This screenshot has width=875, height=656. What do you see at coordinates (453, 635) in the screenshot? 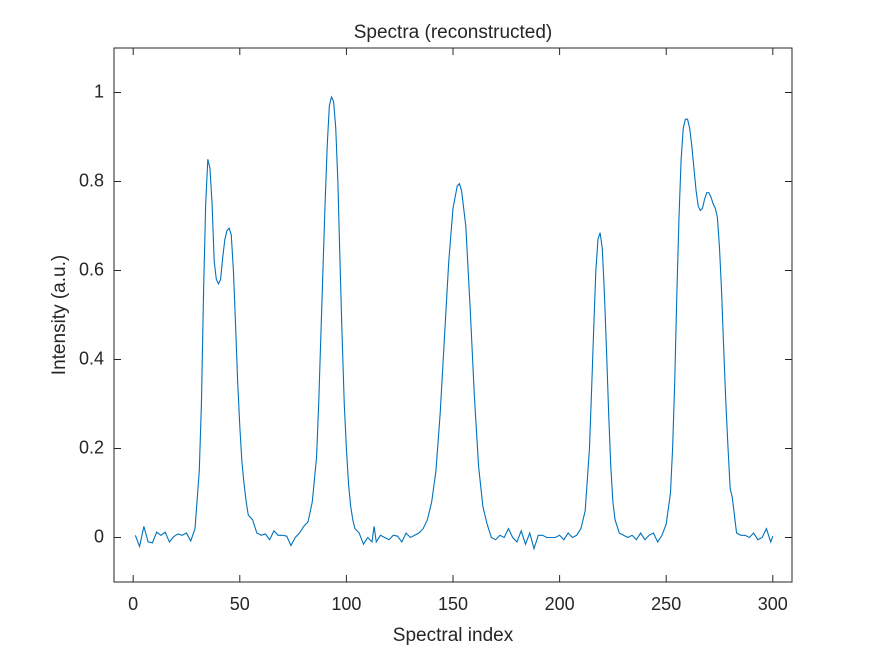
I see `x-axis-label: Spectral index` at bounding box center [453, 635].